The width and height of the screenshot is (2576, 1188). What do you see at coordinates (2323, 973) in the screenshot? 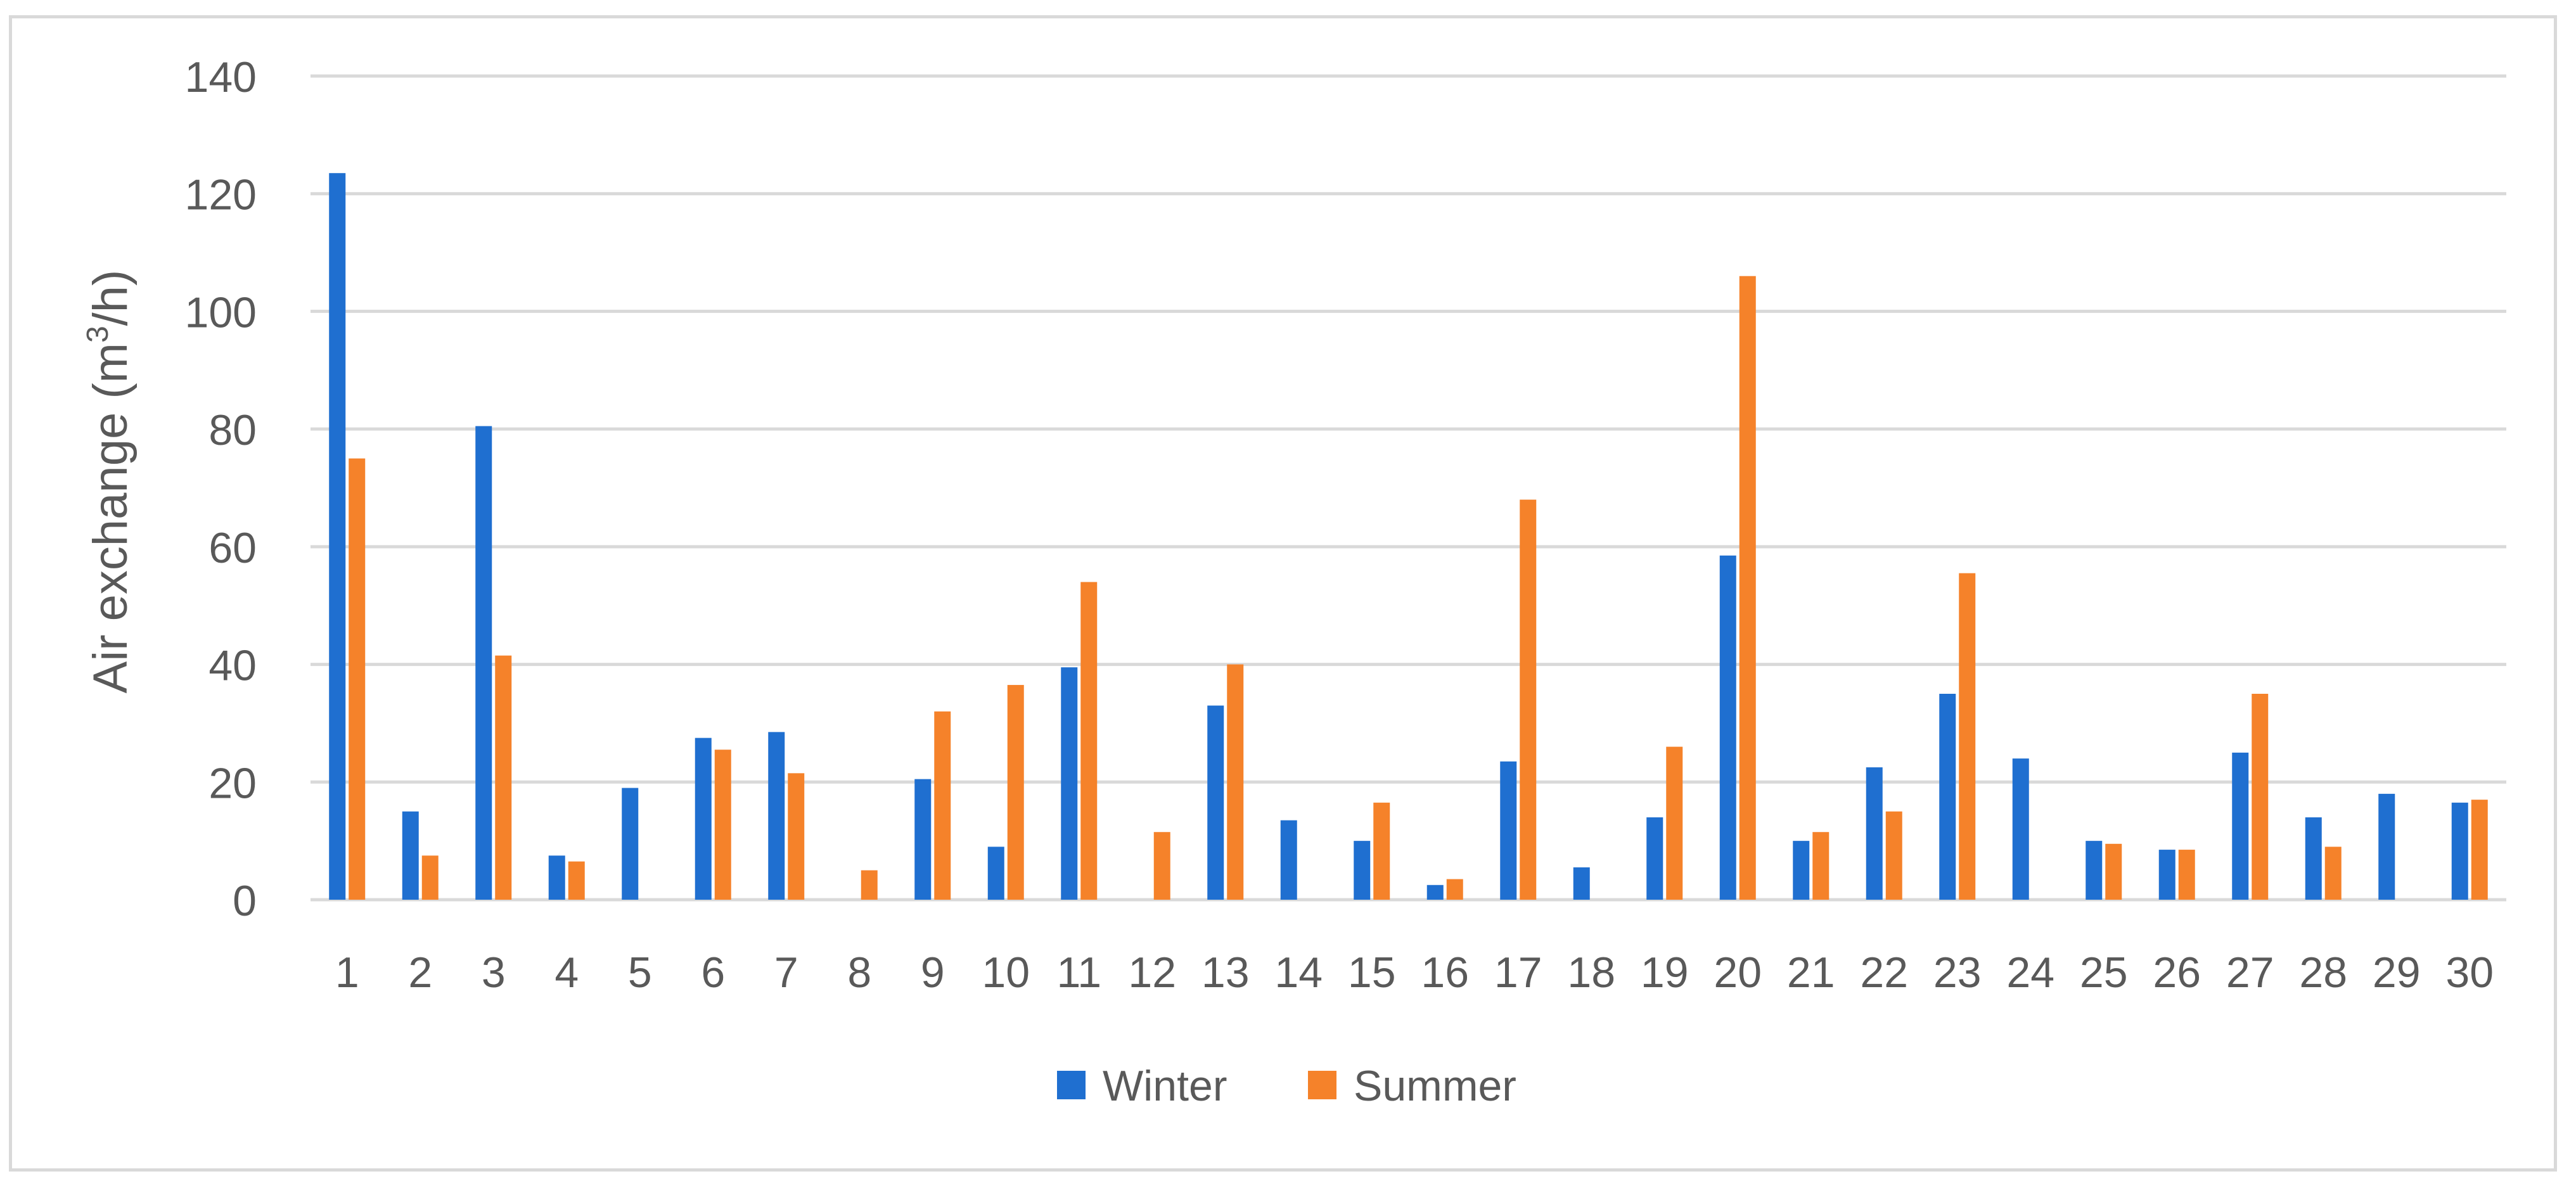
I see `x-tick-label: 28` at bounding box center [2323, 973].